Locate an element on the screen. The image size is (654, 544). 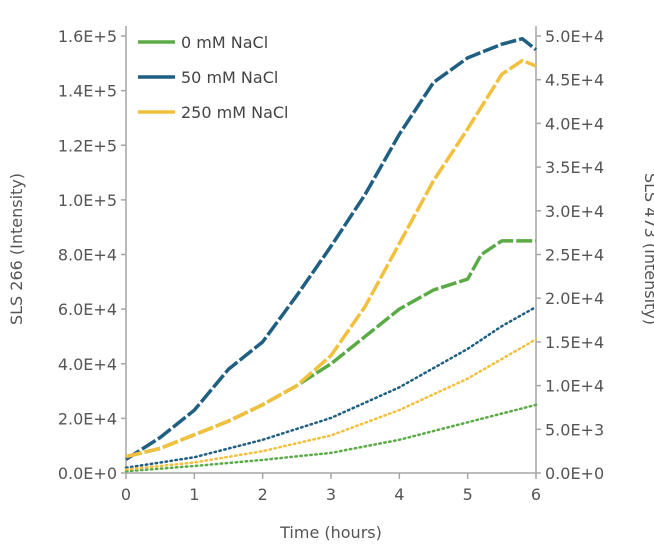
y-right-tick-label: 1.0E+4 is located at coordinates (574, 386).